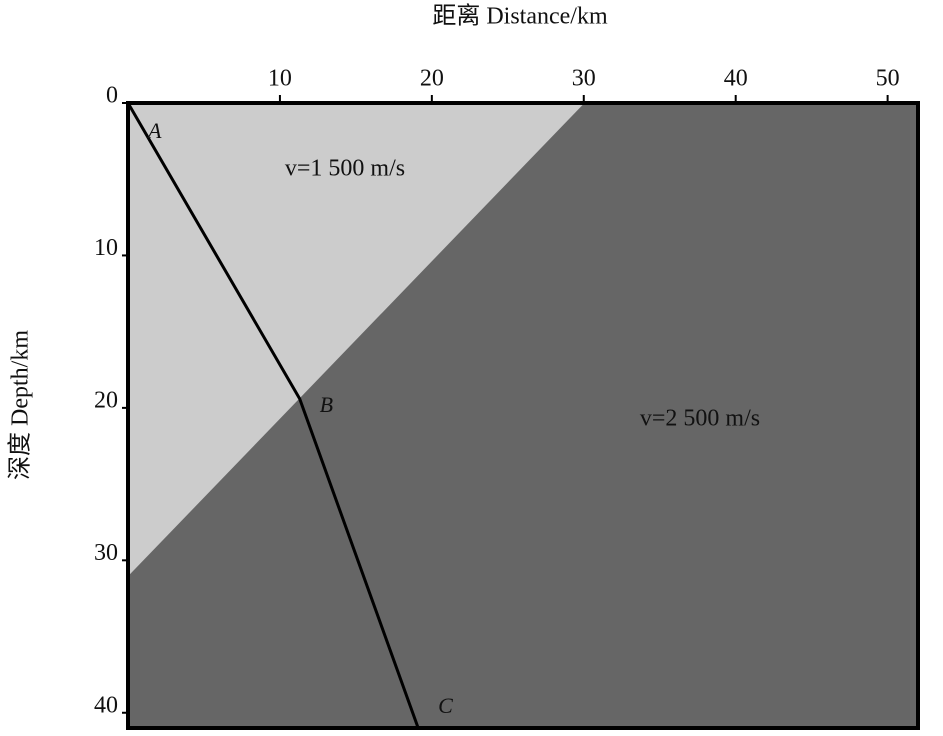 The image size is (943, 736). Describe the element at coordinates (432, 79) in the screenshot. I see `x-tick-label: 20` at that location.